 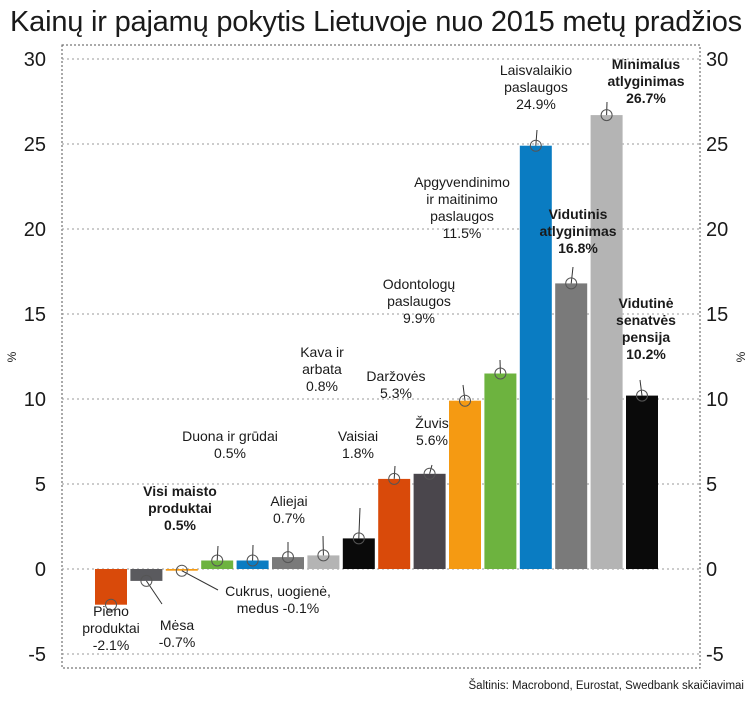 What do you see at coordinates (278, 608) in the screenshot?
I see `bar-label: medus -0.1%` at bounding box center [278, 608].